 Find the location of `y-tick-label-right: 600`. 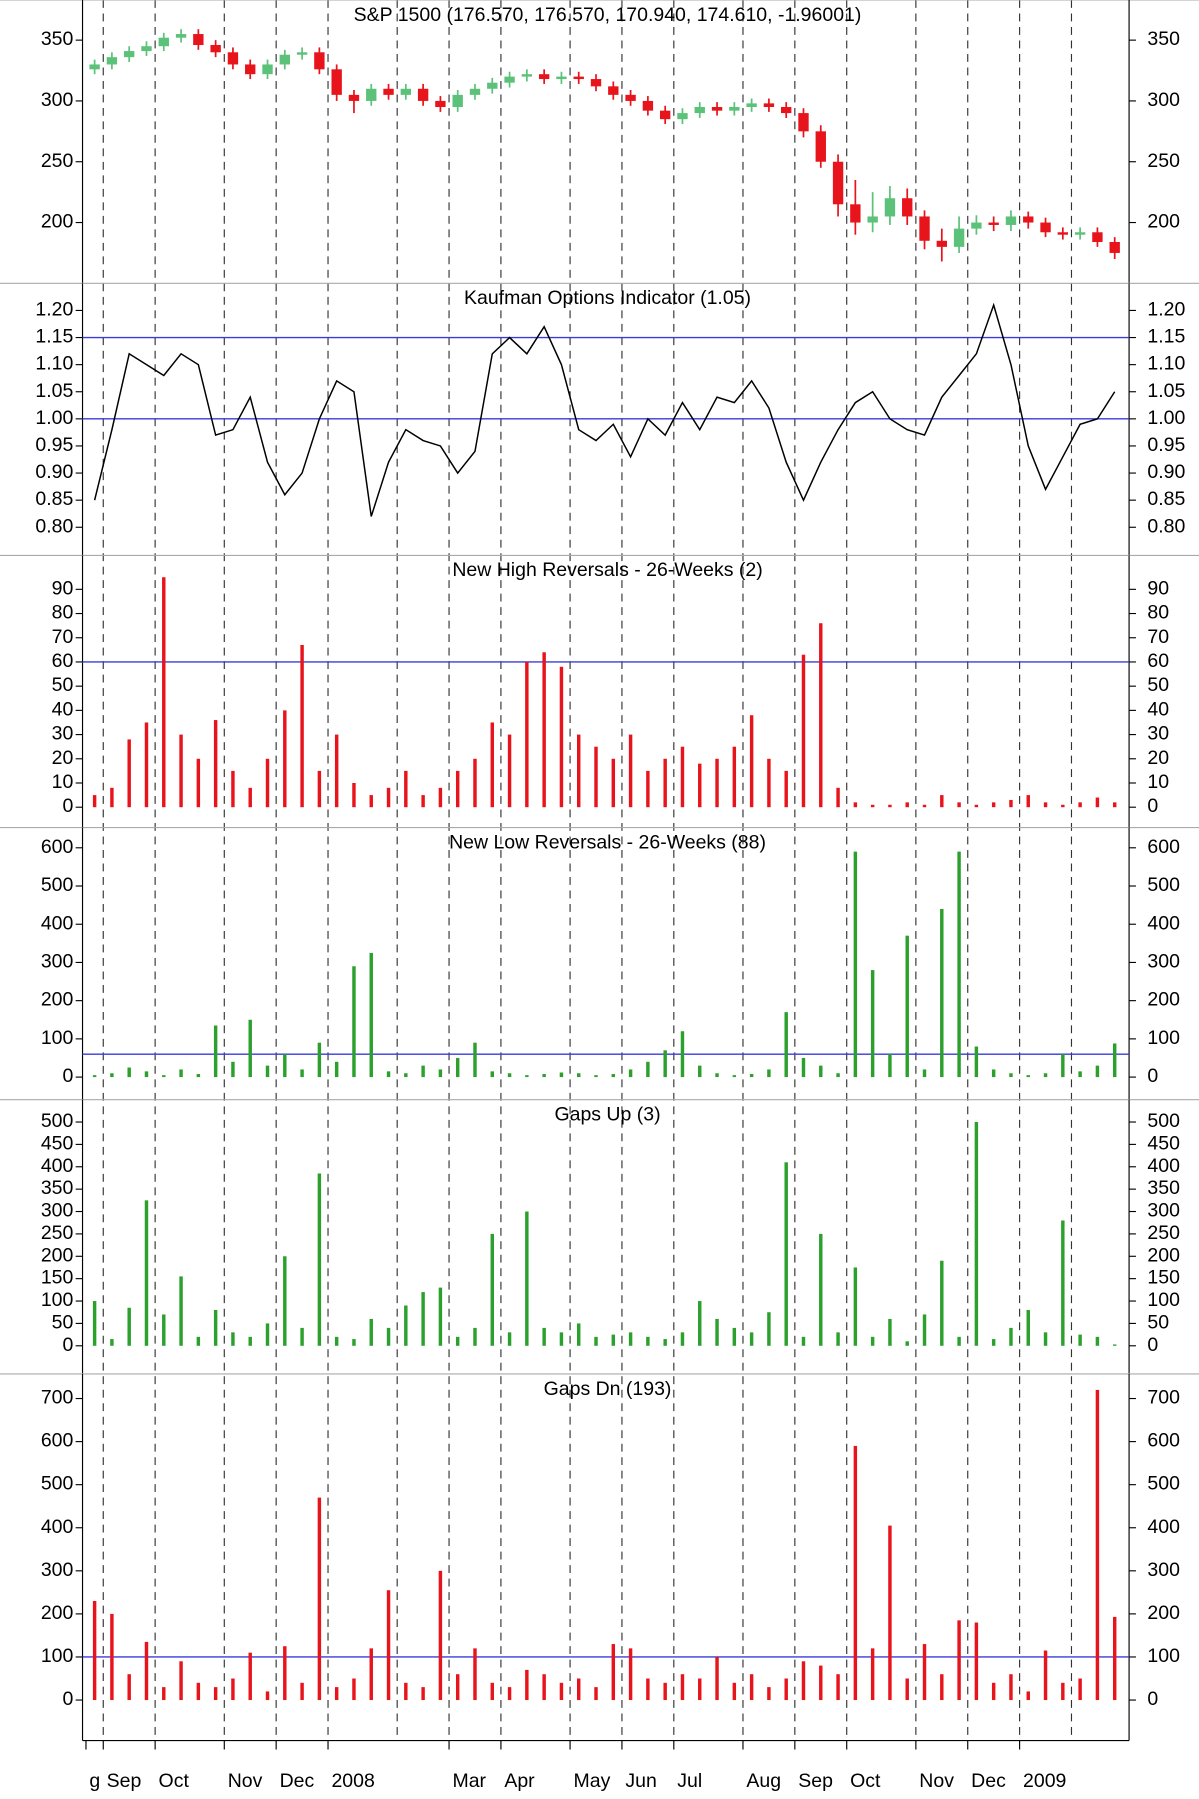

y-tick-label-right: 600 is located at coordinates (1163, 847).